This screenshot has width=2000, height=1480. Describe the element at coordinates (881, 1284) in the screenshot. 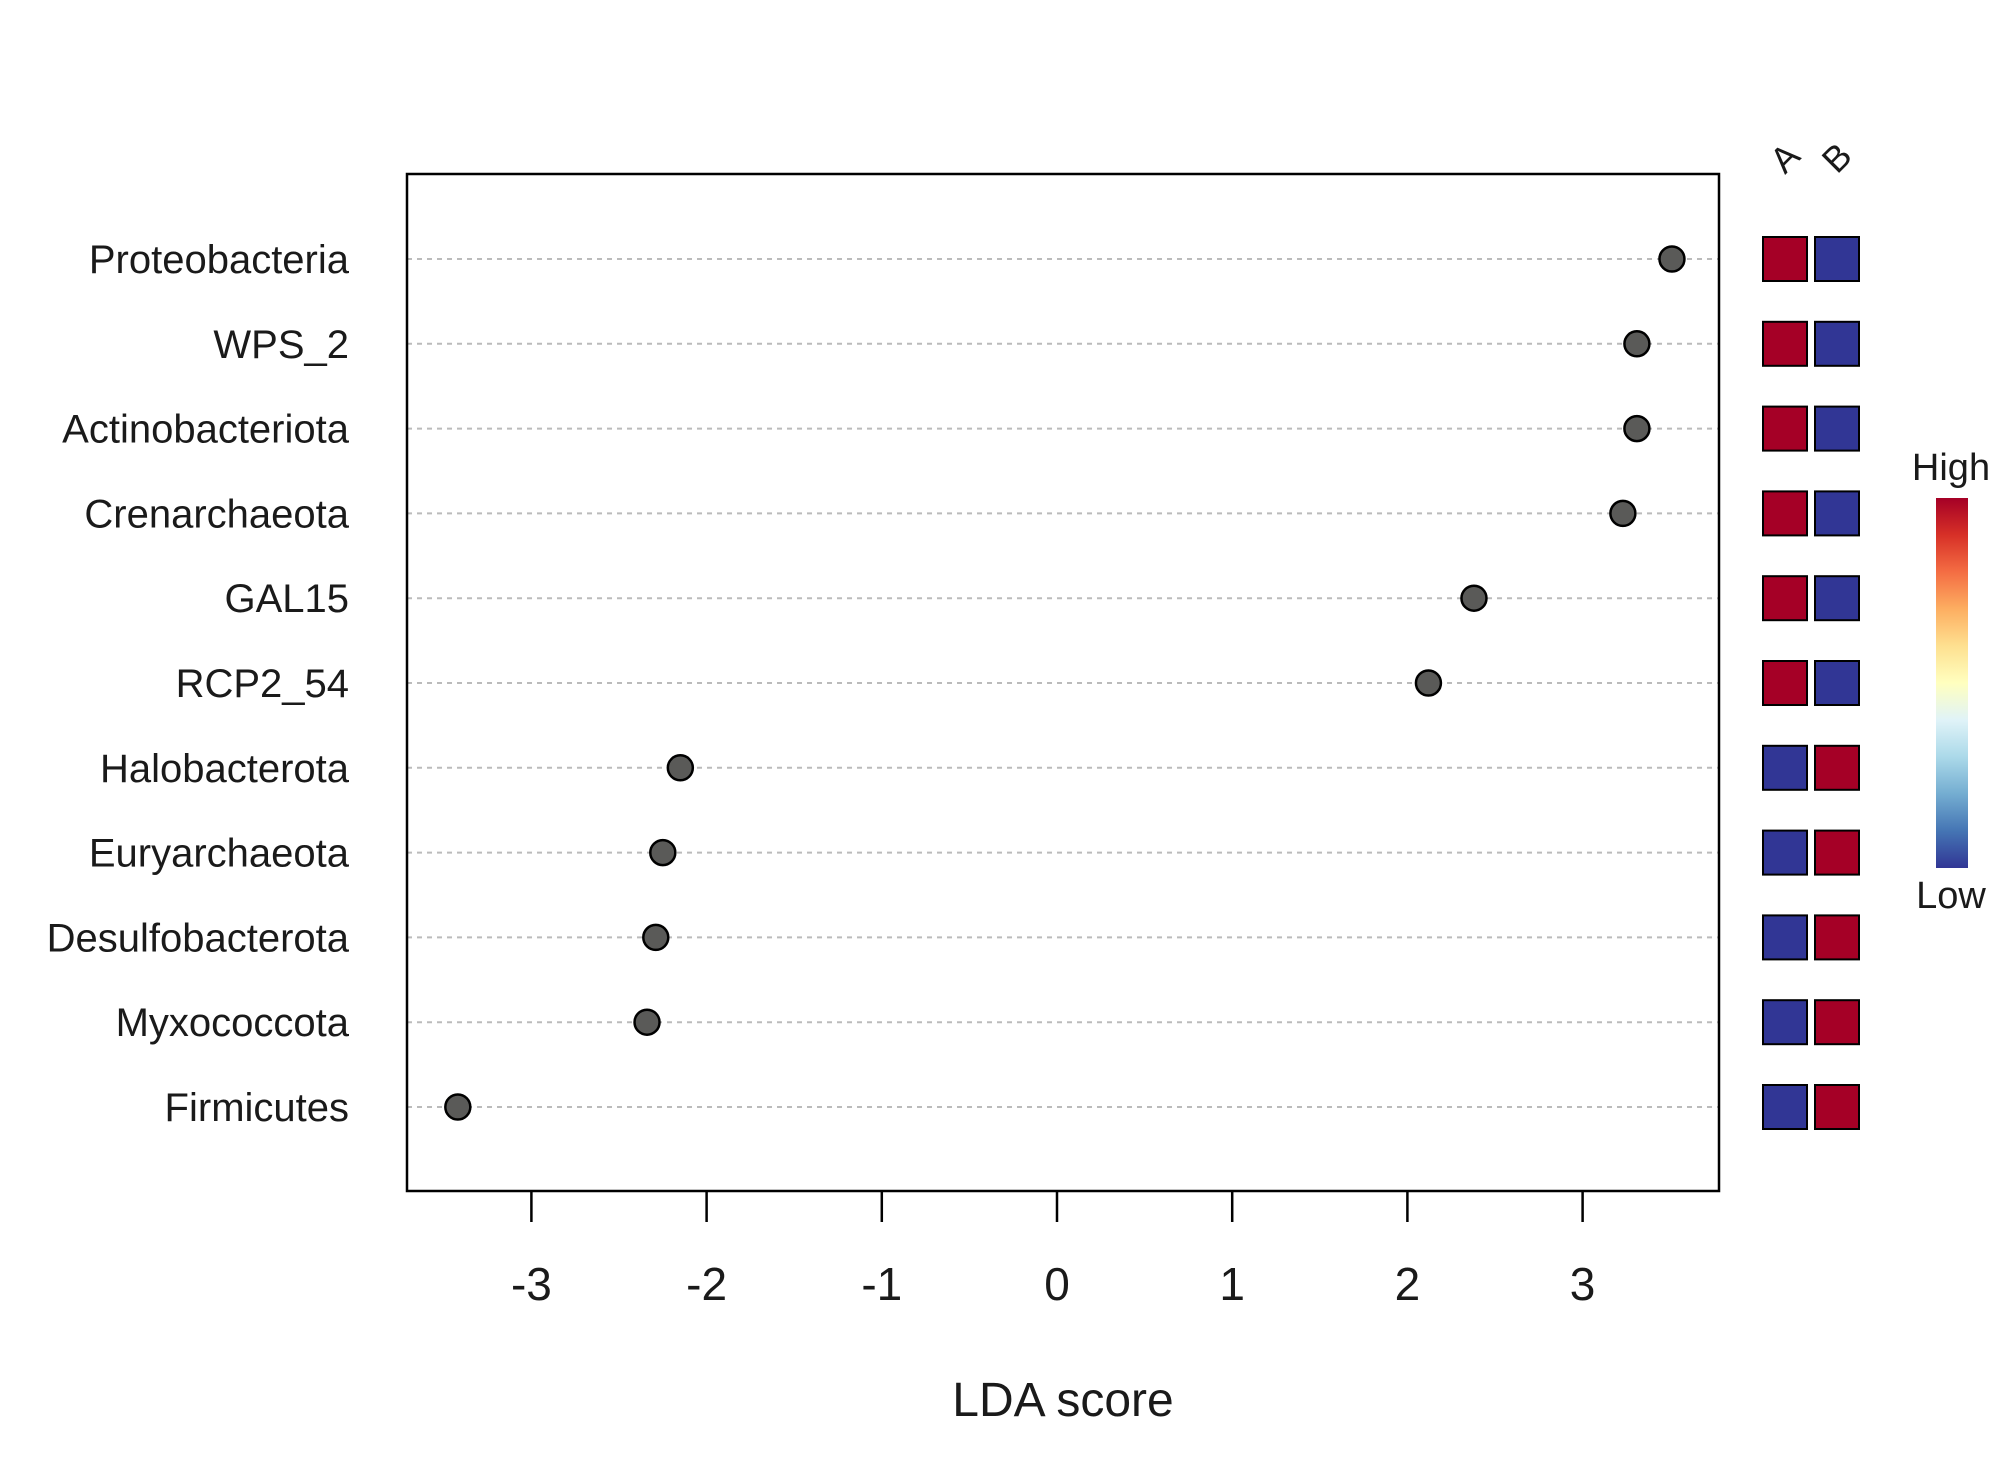

I see `x-tick-label: -1` at that location.